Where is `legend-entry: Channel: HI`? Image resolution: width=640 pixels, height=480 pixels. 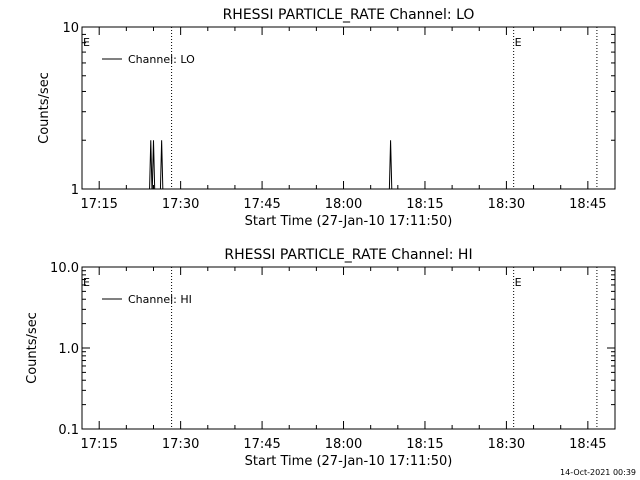 legend-entry: Channel: HI is located at coordinates (160, 299).